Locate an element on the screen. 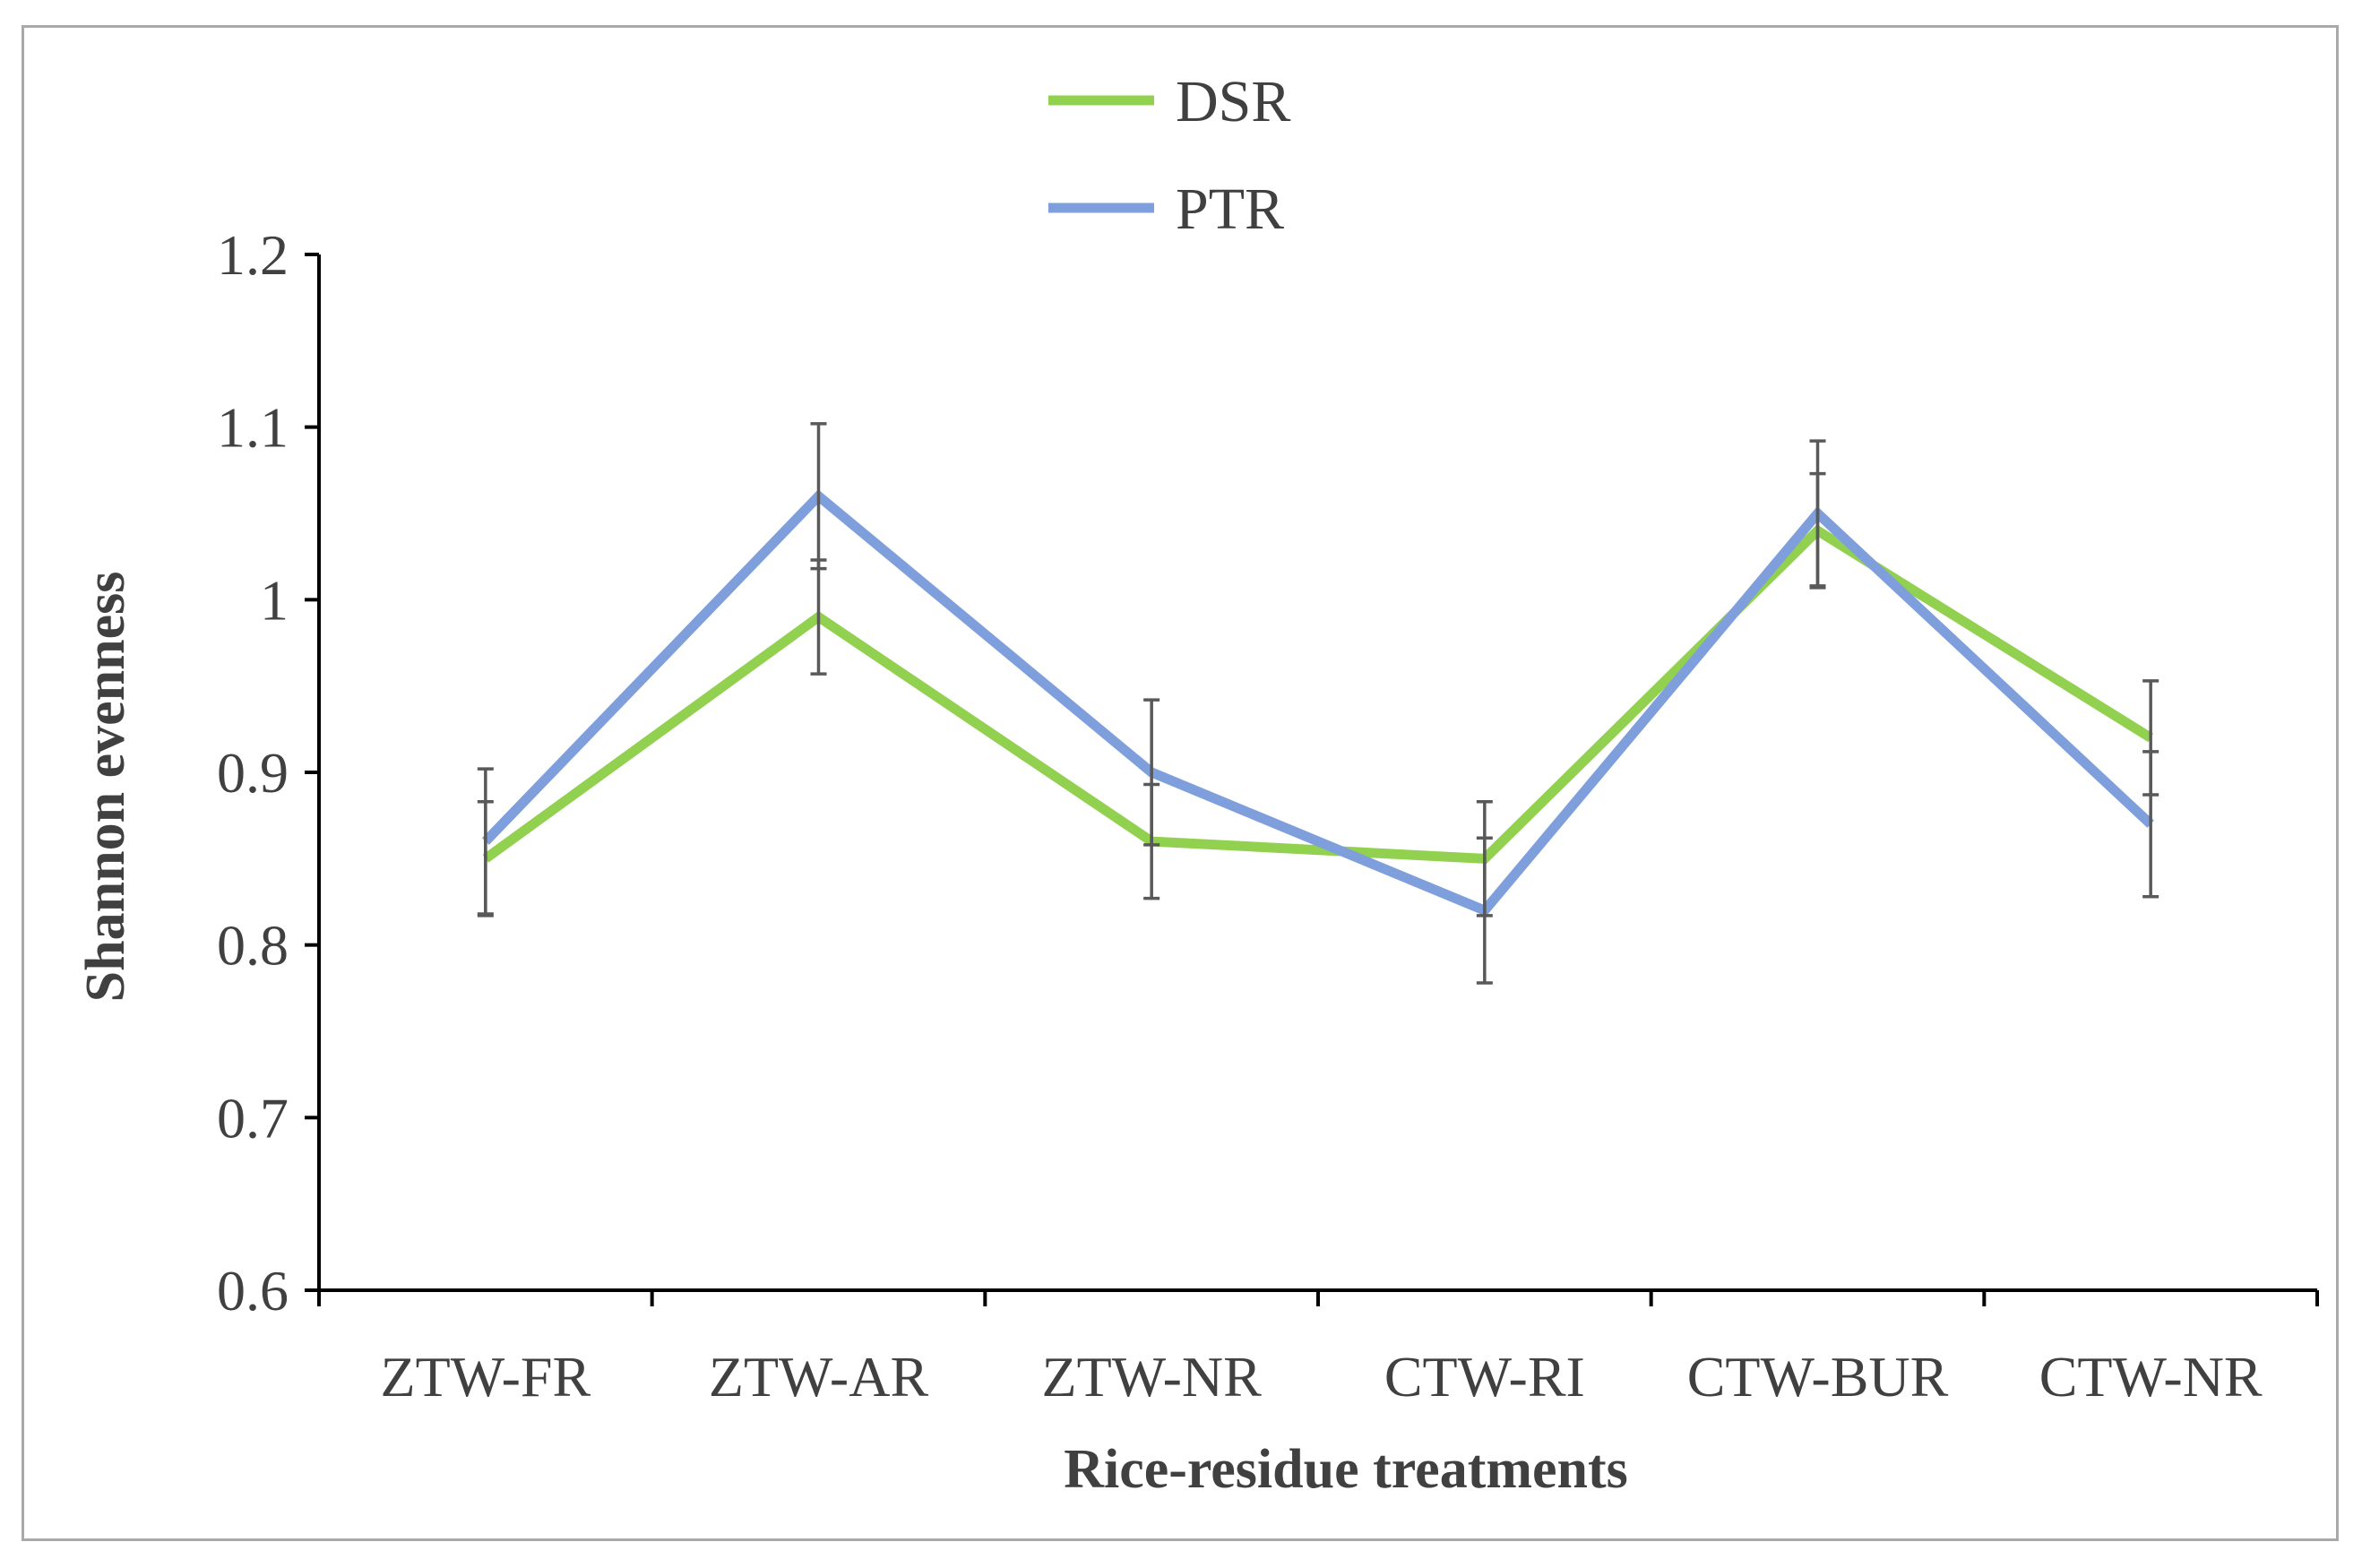 The height and width of the screenshot is (1568, 2362). x-tick-label: CTW-NR is located at coordinates (2151, 1377).